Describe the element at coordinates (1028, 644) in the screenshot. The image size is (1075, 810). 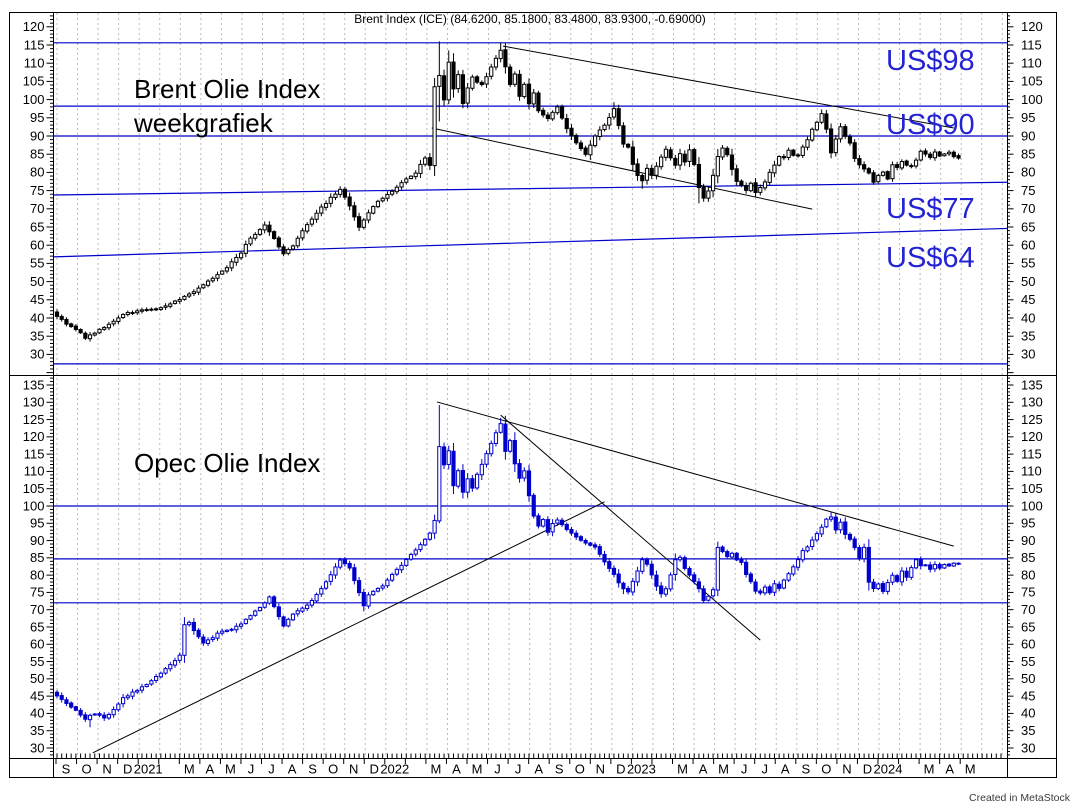
I see `y-tick-label: 60` at that location.